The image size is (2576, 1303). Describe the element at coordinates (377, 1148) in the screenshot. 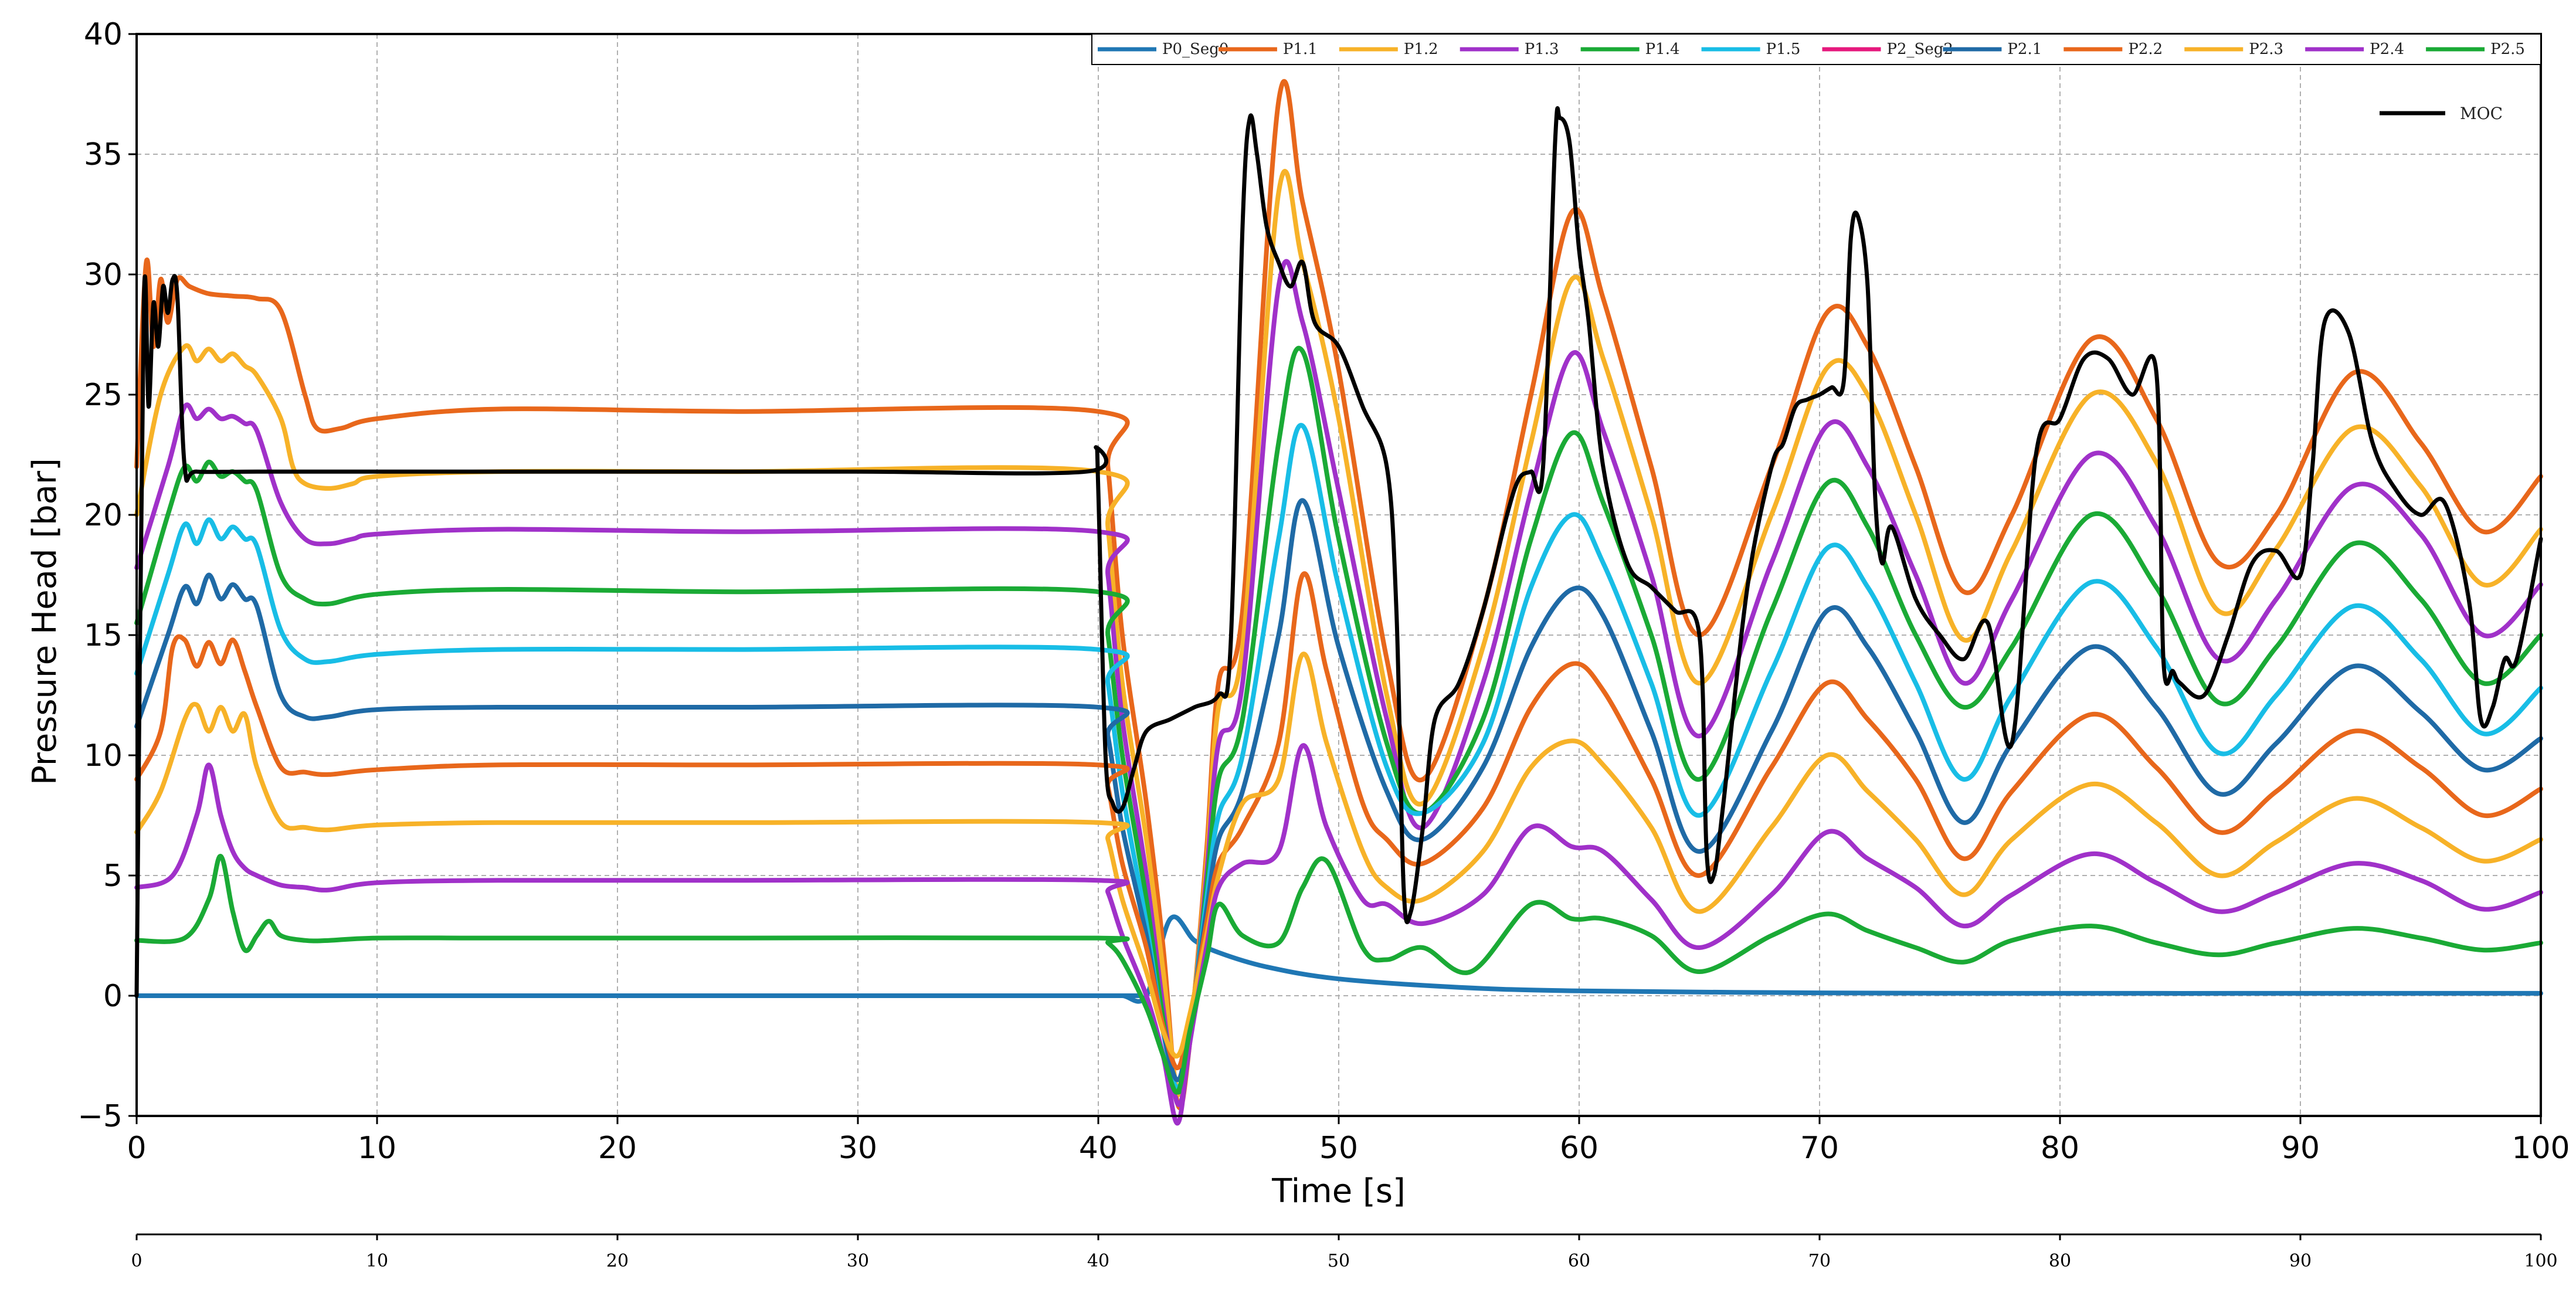

I see `x-tick-label: 10` at that location.